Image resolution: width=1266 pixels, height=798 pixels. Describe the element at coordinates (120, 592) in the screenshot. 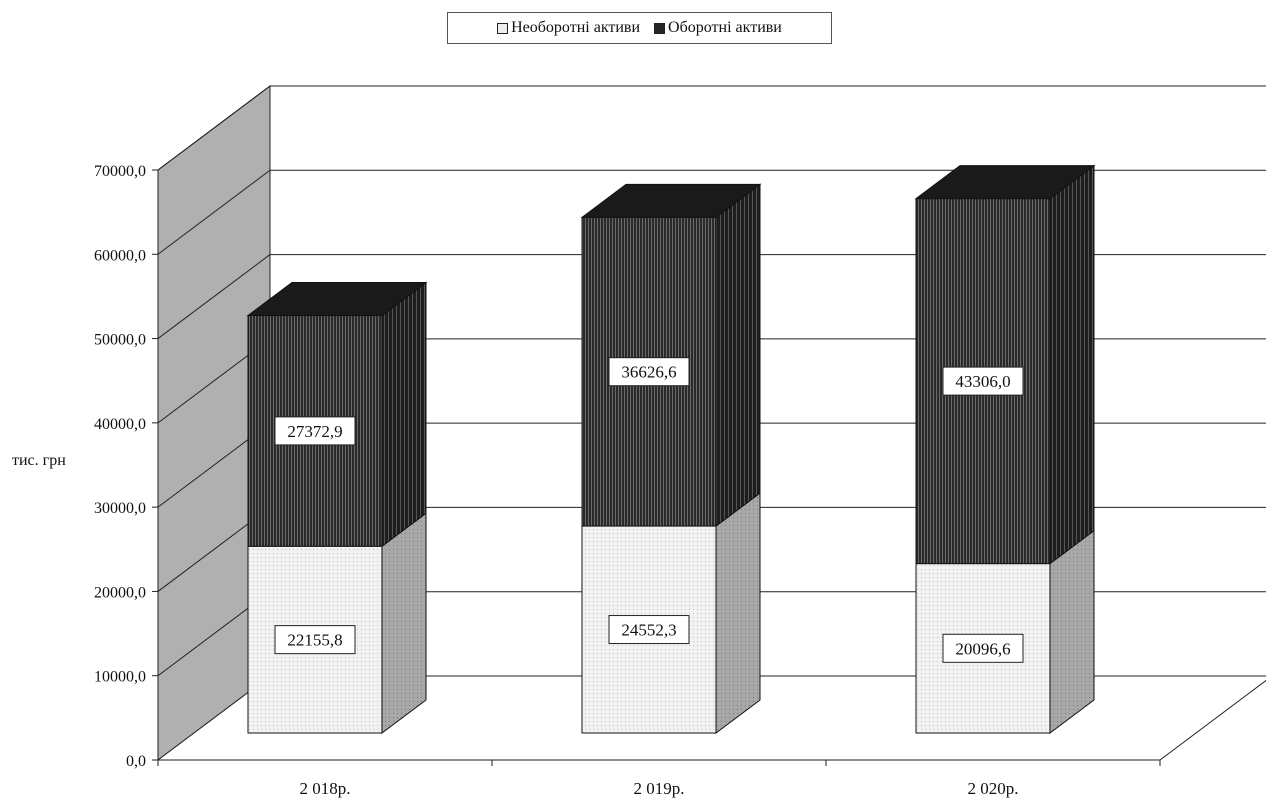

I see `y-tick-label: 20000,0` at that location.